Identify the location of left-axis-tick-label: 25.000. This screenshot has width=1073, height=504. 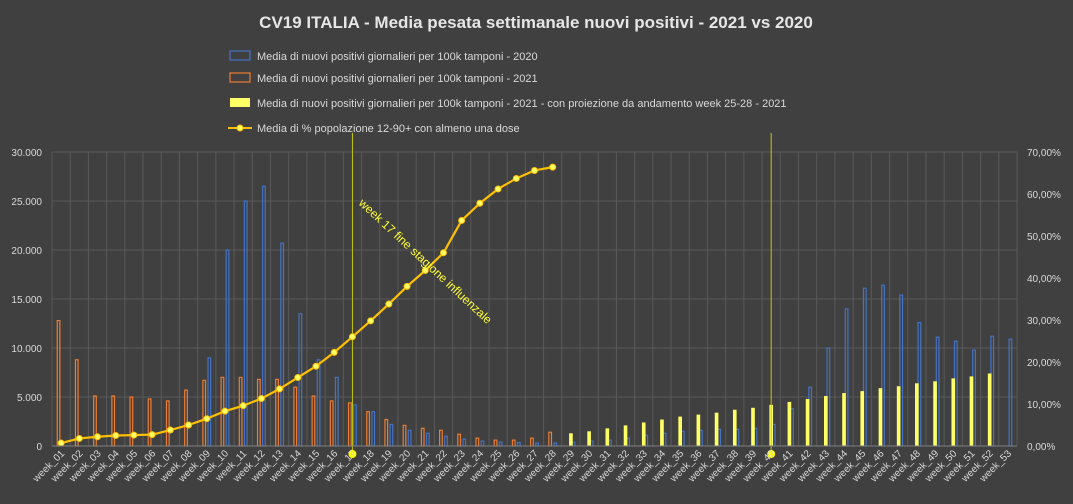
(26, 202).